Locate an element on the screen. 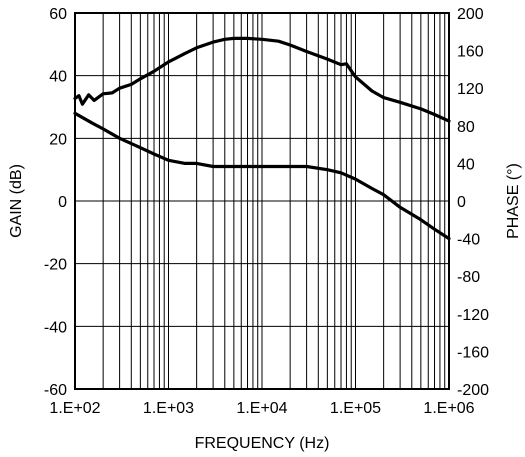 The width and height of the screenshot is (525, 457). y2-tick-label: 120 is located at coordinates (470, 89).